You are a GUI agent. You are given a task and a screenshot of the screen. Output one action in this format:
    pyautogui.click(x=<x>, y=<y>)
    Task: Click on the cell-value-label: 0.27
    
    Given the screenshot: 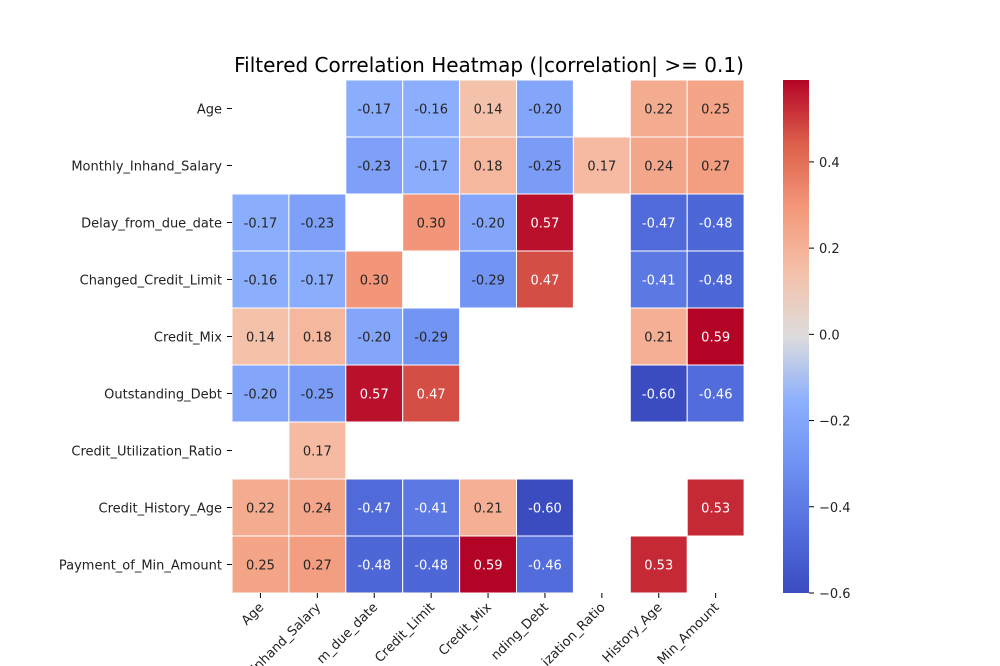 What is the action you would take?
    pyautogui.click(x=317, y=566)
    